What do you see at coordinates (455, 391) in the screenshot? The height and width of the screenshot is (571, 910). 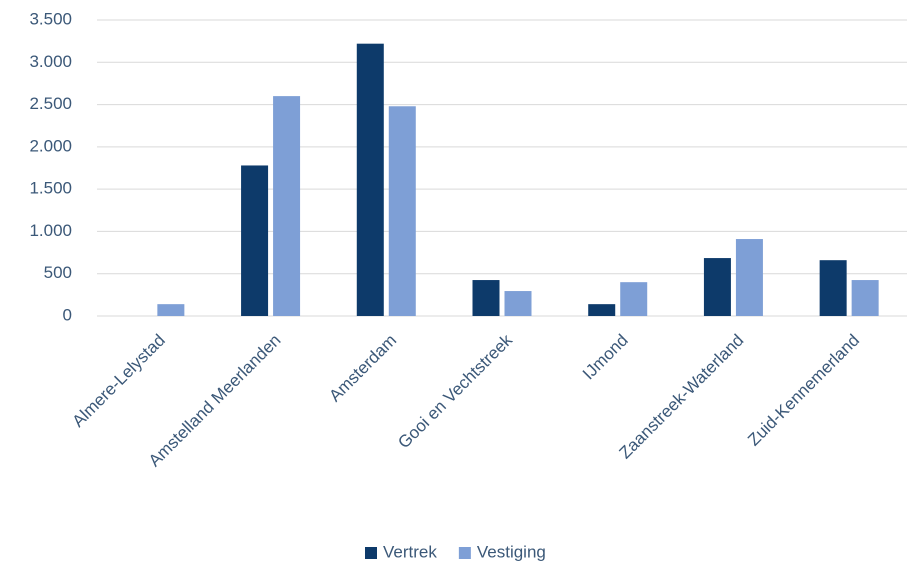 I see `x-tick-label: Gooi en Vechtstreek` at bounding box center [455, 391].